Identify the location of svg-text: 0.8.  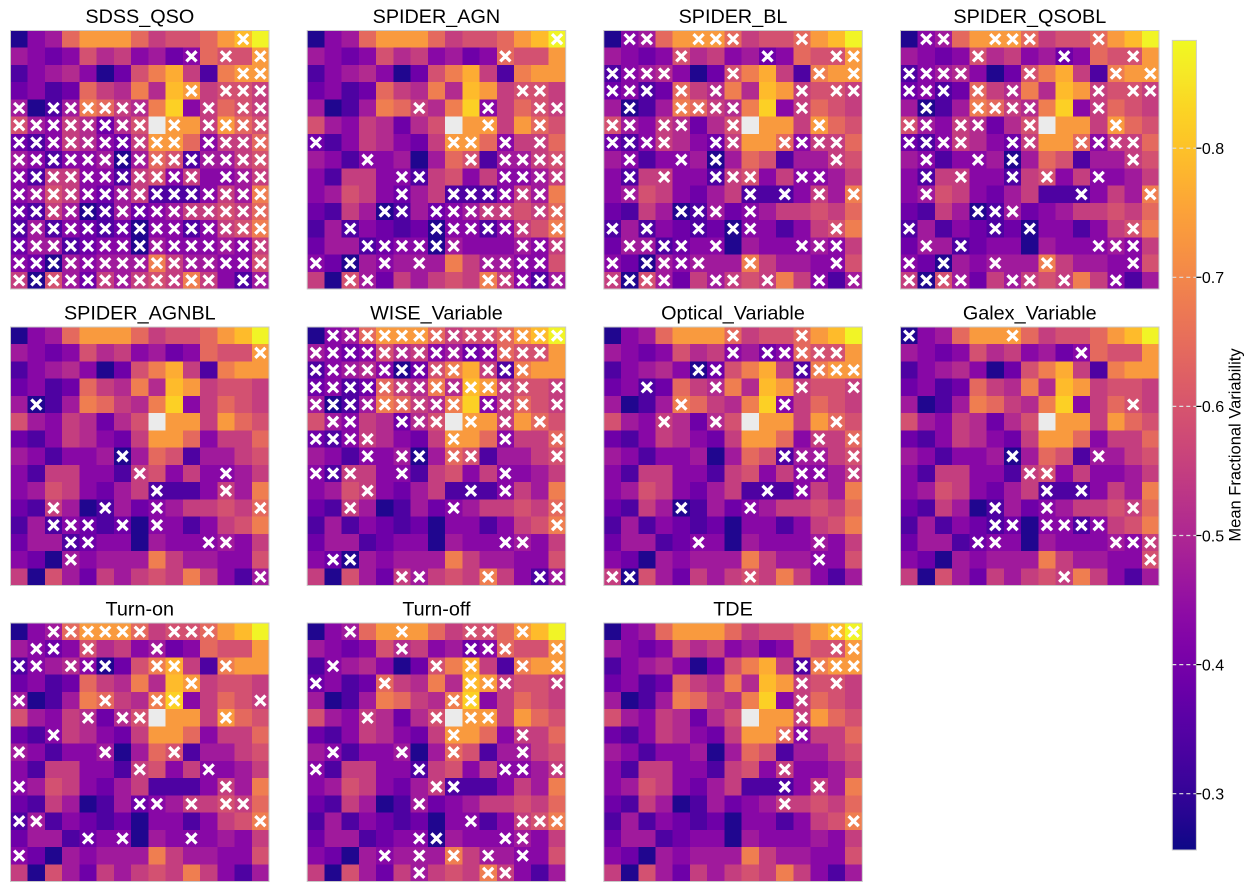
(1213, 149).